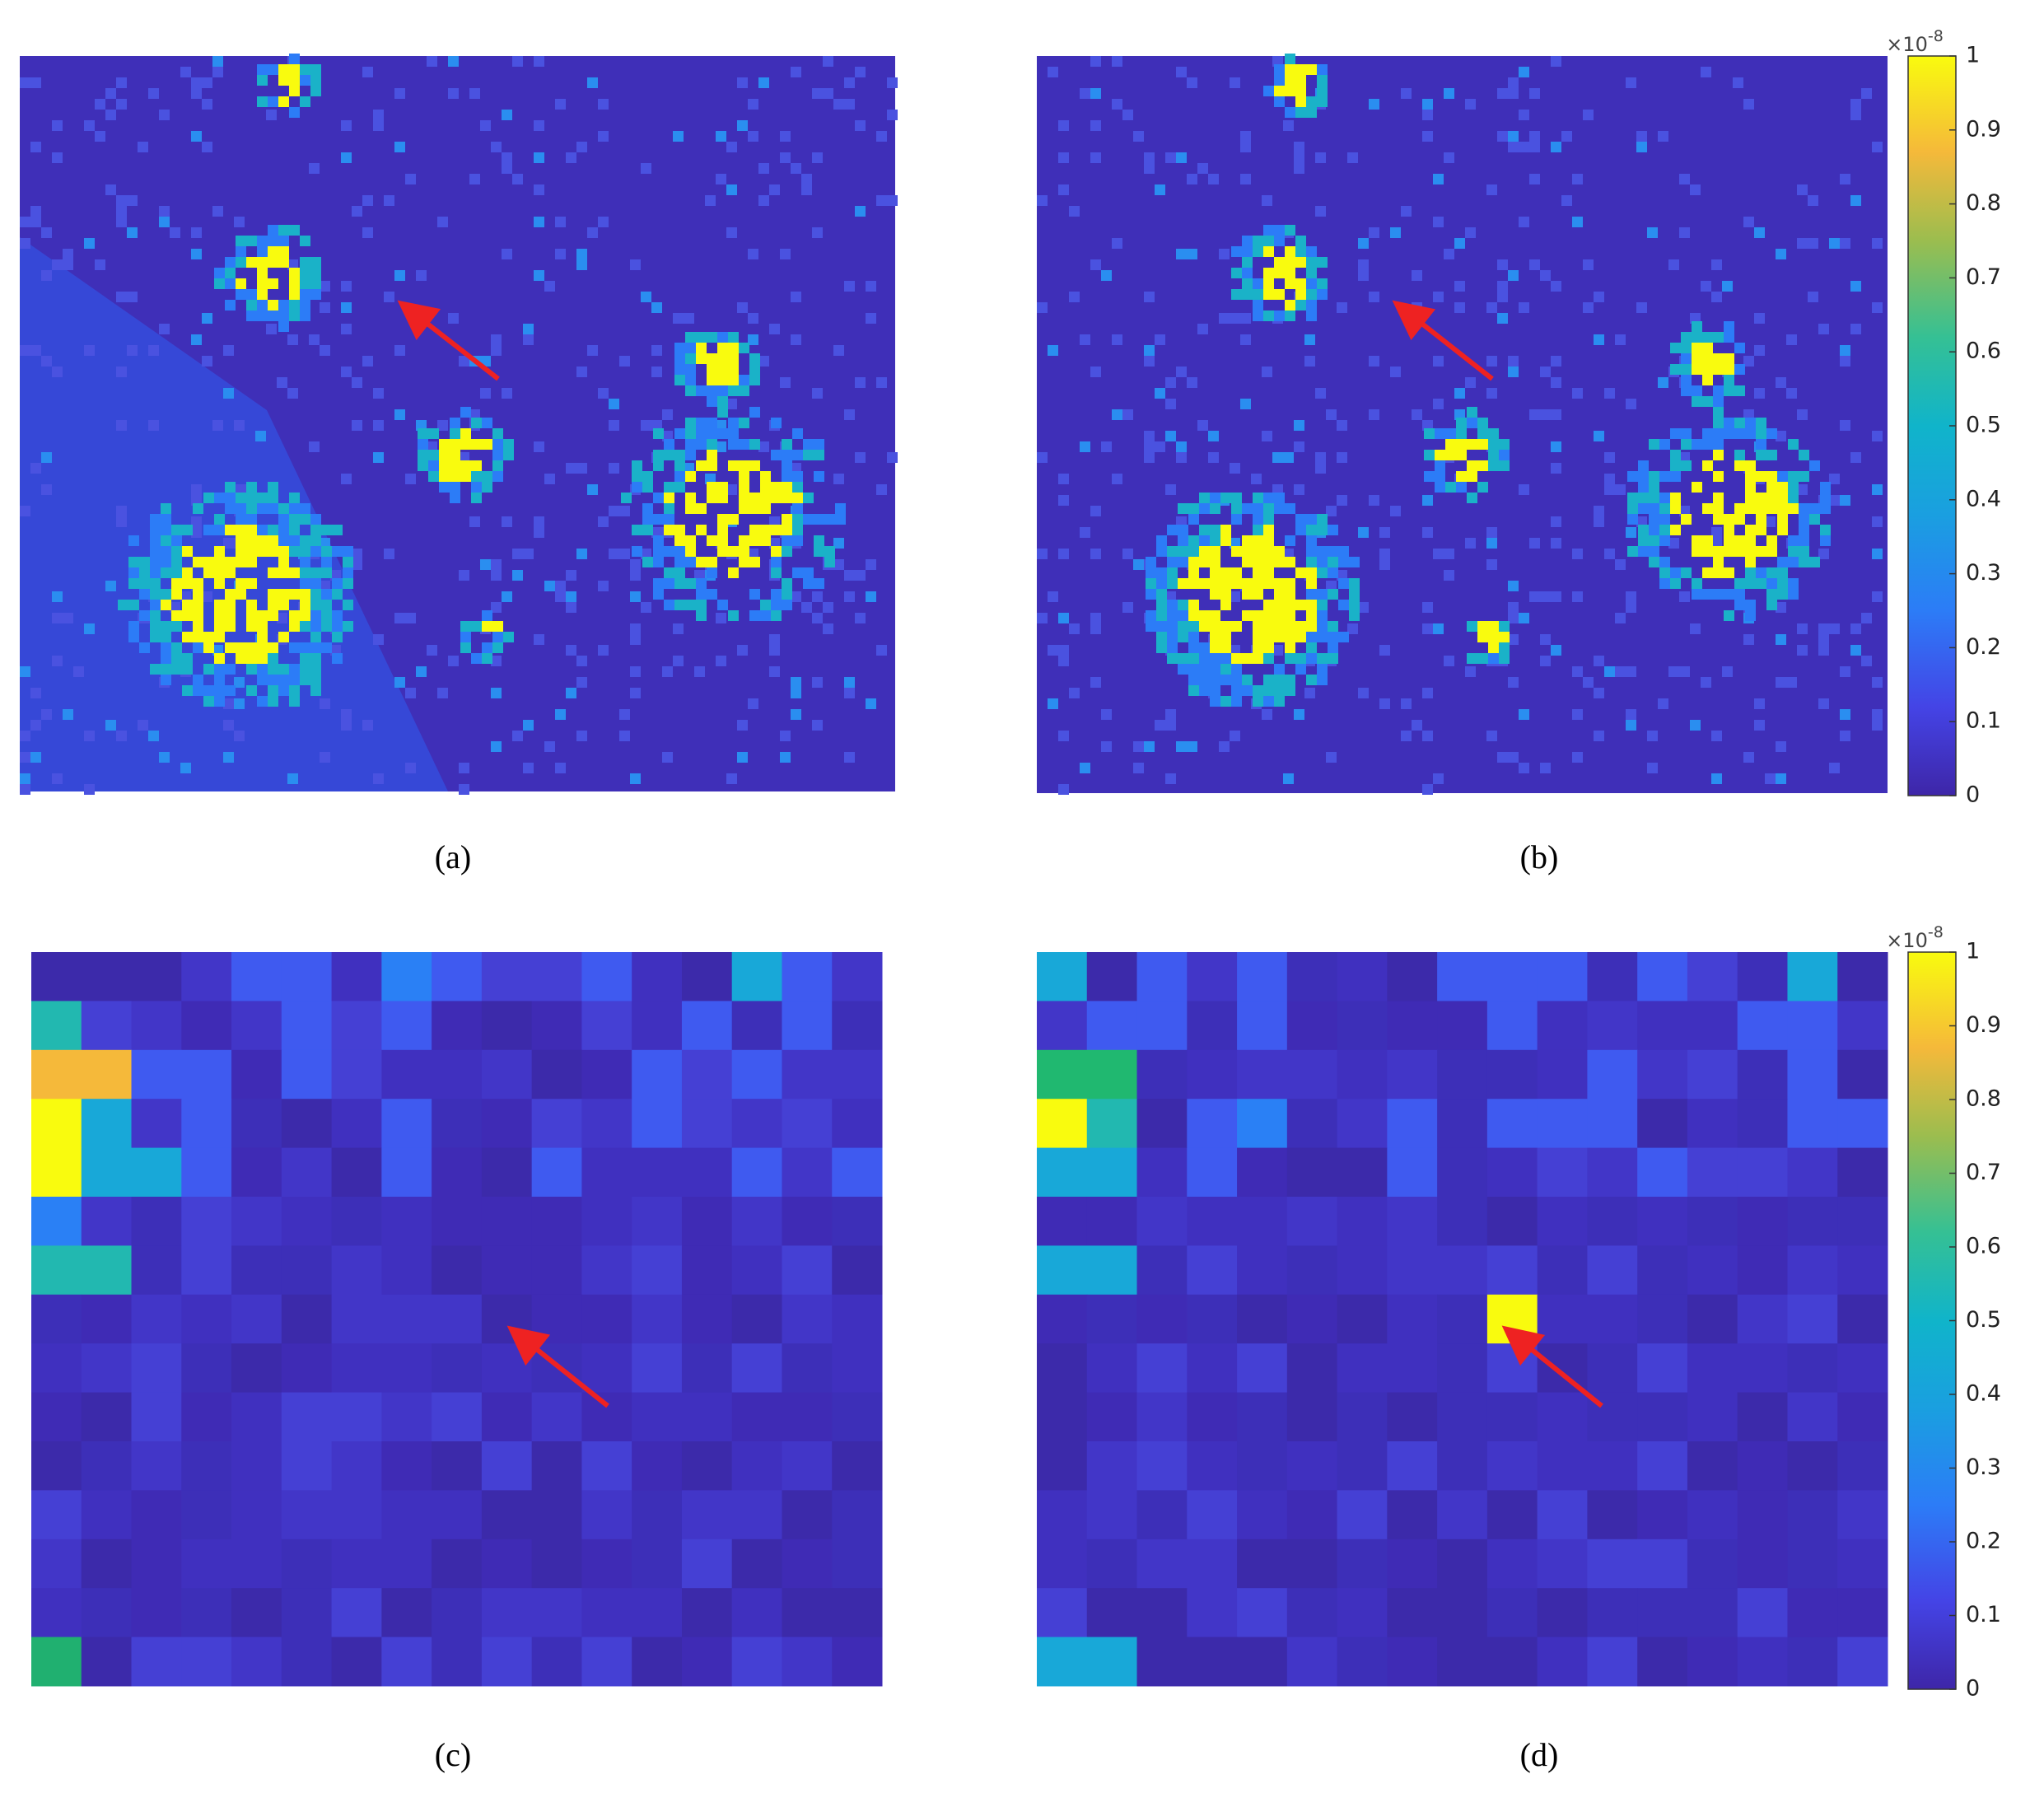  What do you see at coordinates (1932, 1321) in the screenshot?
I see `colorbar-scale` at bounding box center [1932, 1321].